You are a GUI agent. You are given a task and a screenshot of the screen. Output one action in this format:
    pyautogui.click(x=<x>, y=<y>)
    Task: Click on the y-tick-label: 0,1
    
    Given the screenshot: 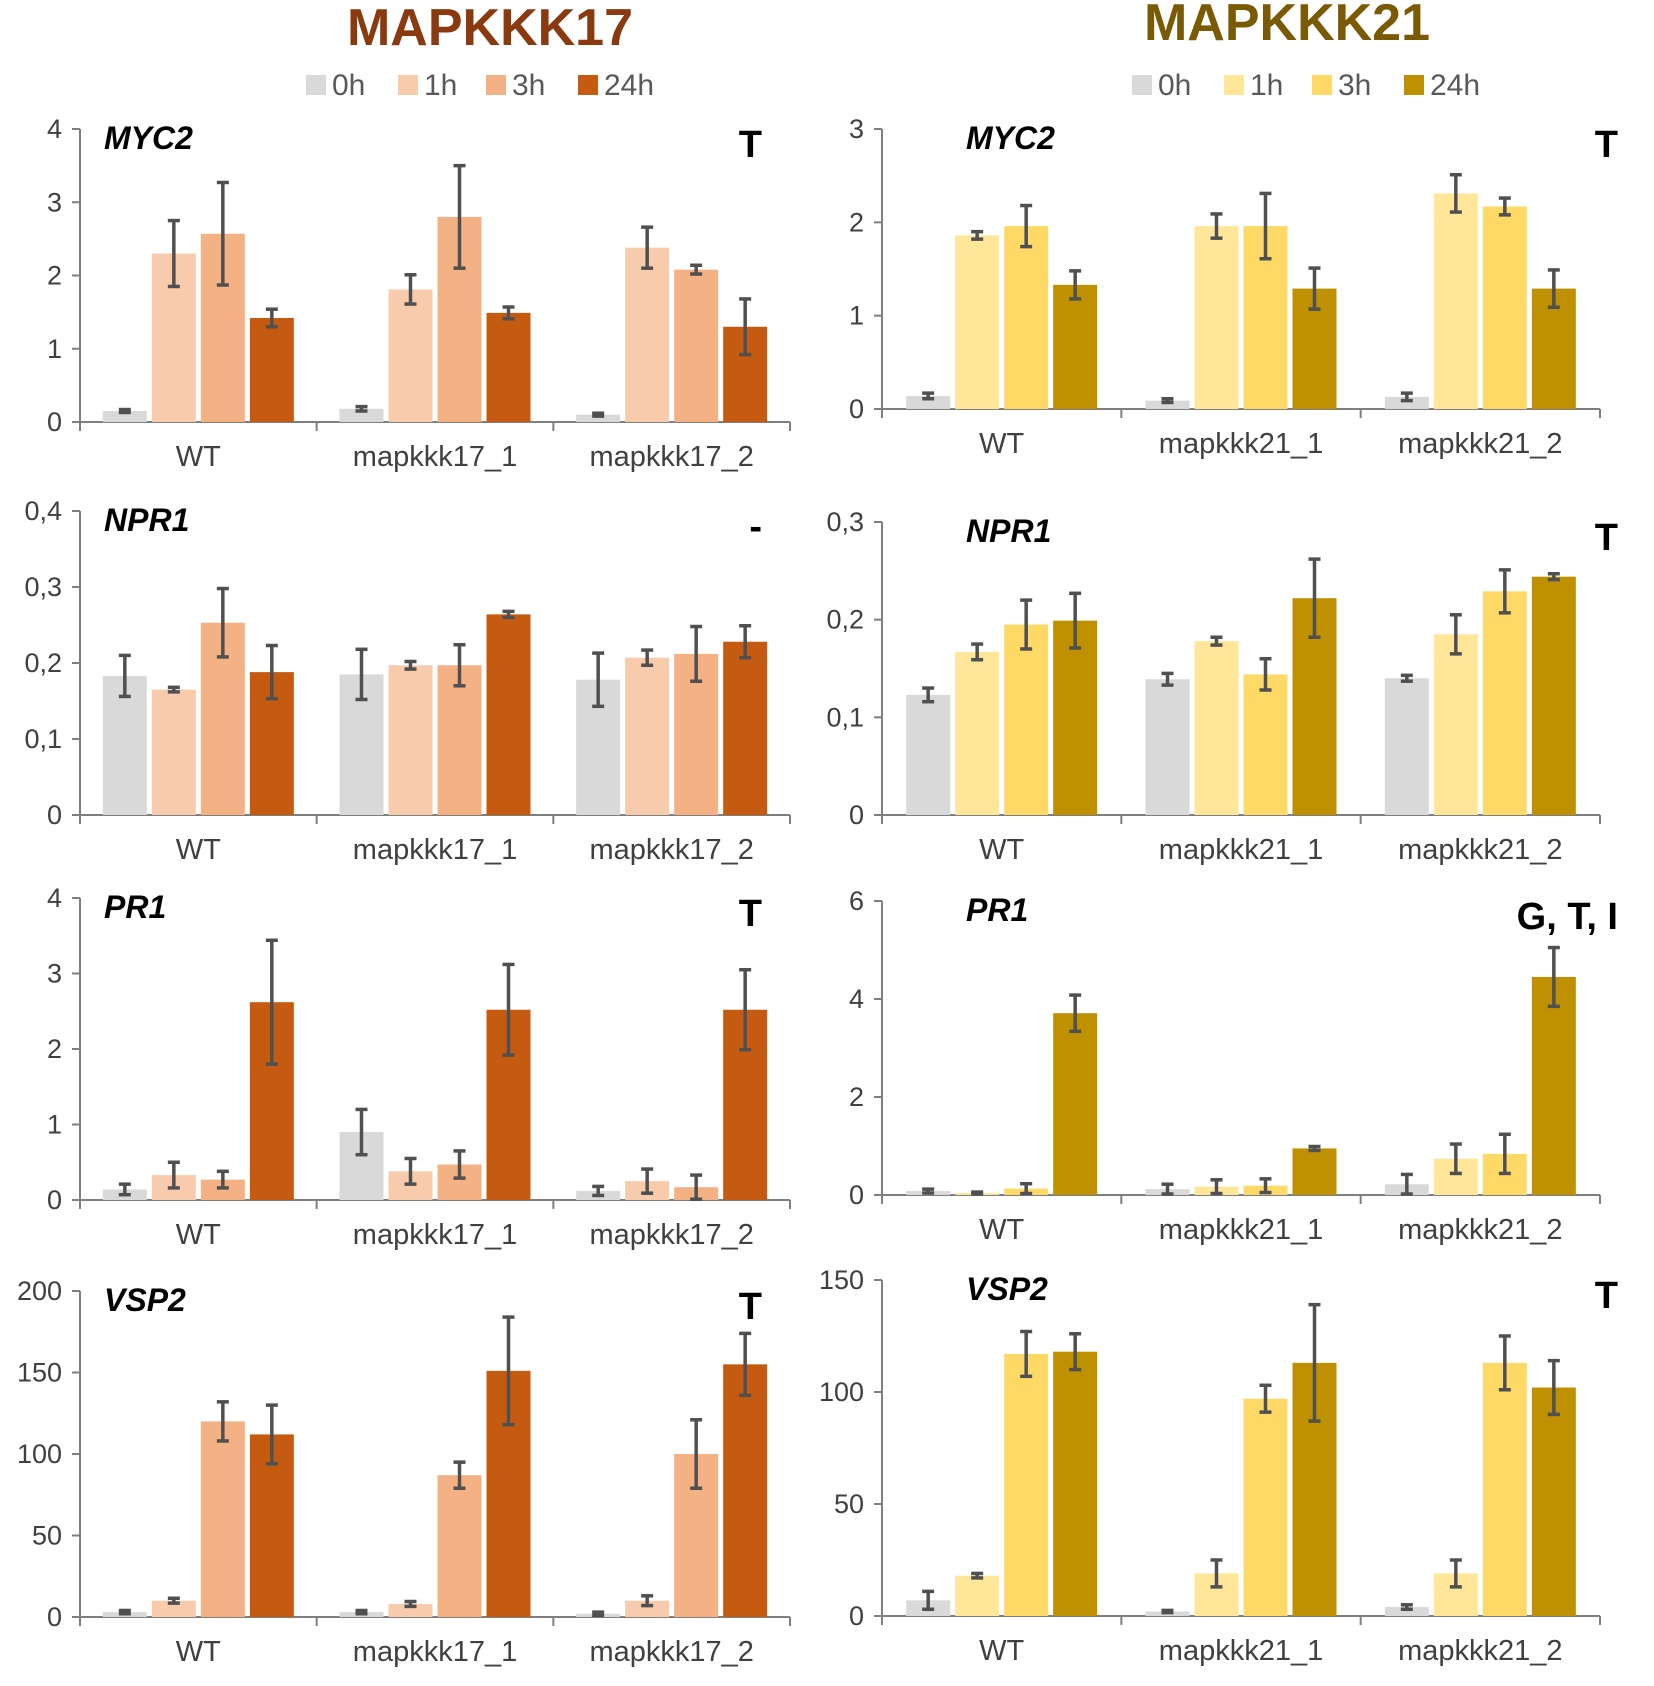 What is the action you would take?
    pyautogui.click(x=845, y=717)
    